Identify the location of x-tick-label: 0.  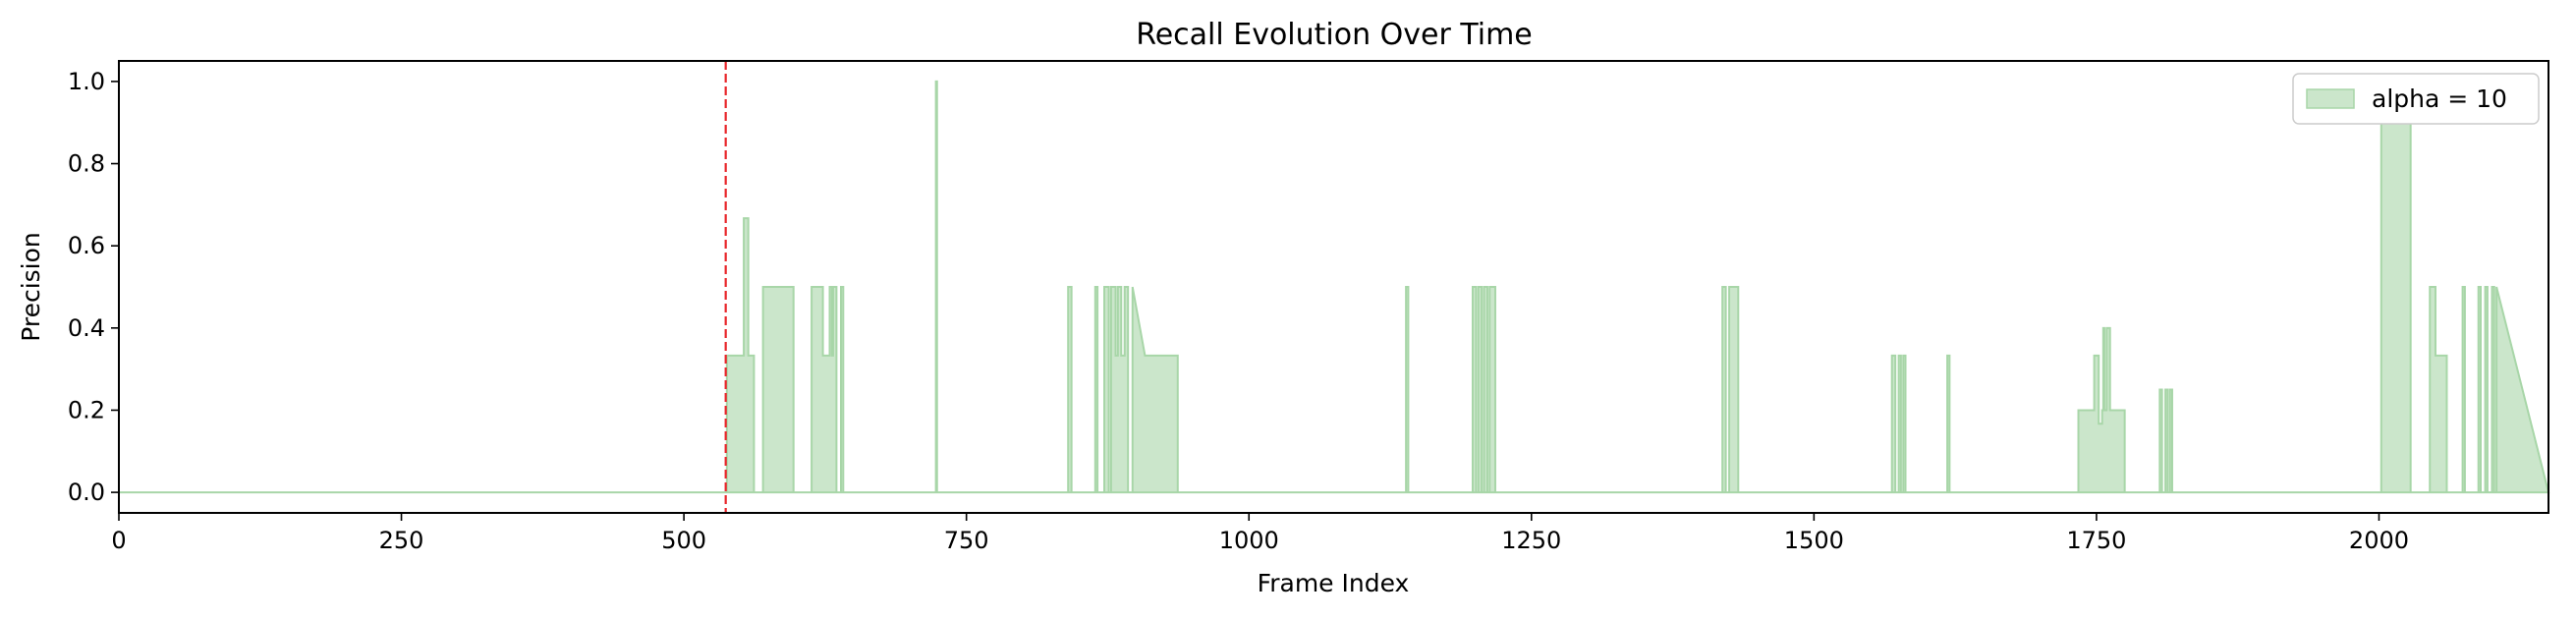
(118, 541).